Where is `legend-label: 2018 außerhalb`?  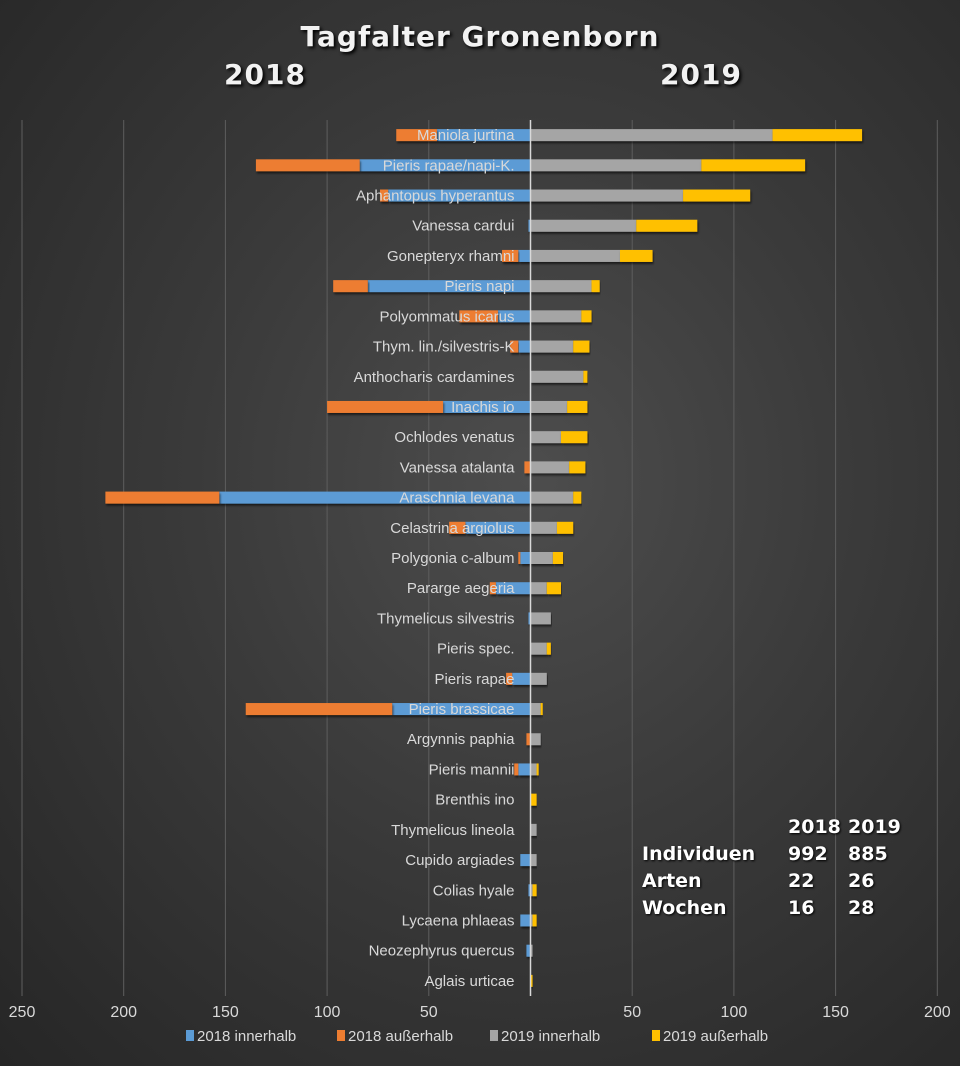
legend-label: 2018 außerhalb is located at coordinates (400, 1036).